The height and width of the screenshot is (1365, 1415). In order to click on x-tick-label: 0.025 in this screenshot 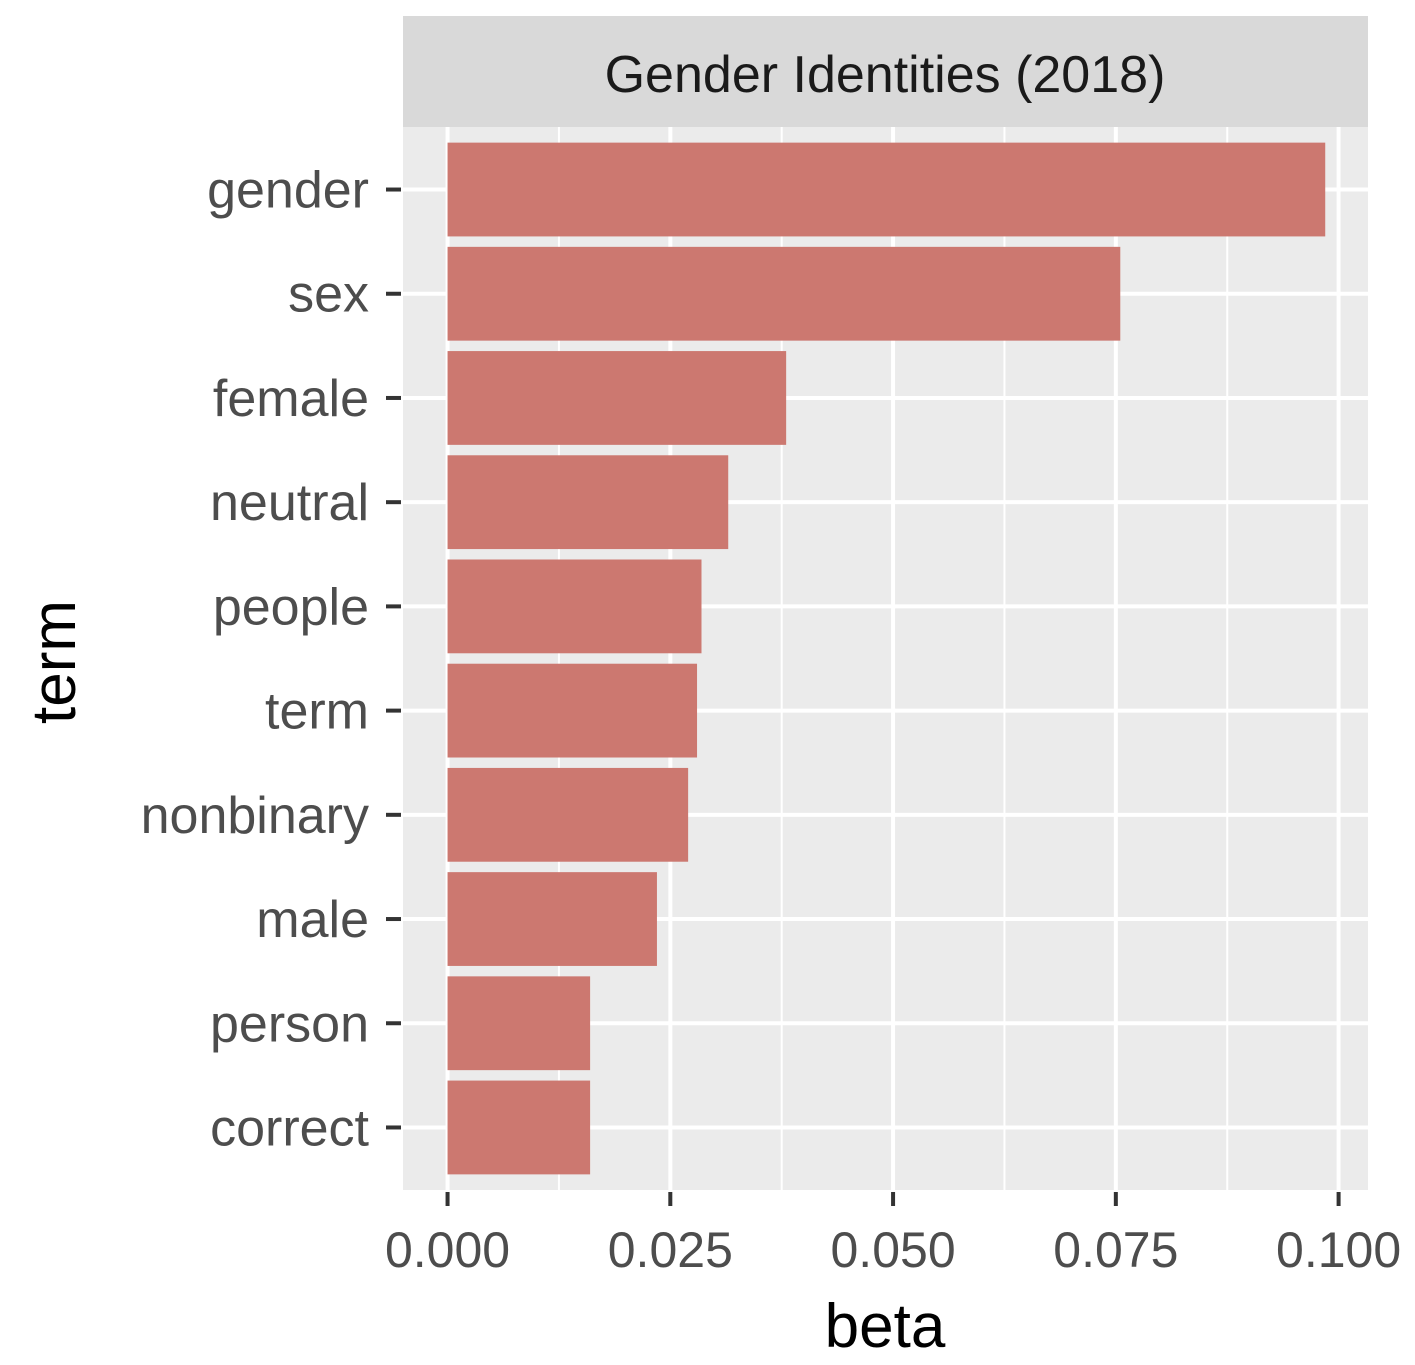, I will do `click(670, 1250)`.